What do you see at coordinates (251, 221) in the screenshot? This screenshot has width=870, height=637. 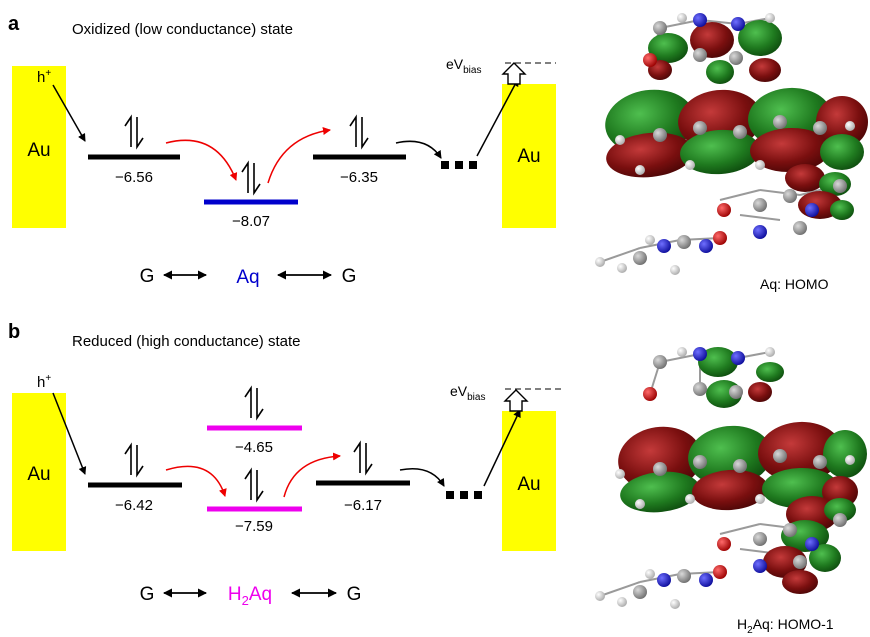 I see `level-value-aq-a: −8.07` at bounding box center [251, 221].